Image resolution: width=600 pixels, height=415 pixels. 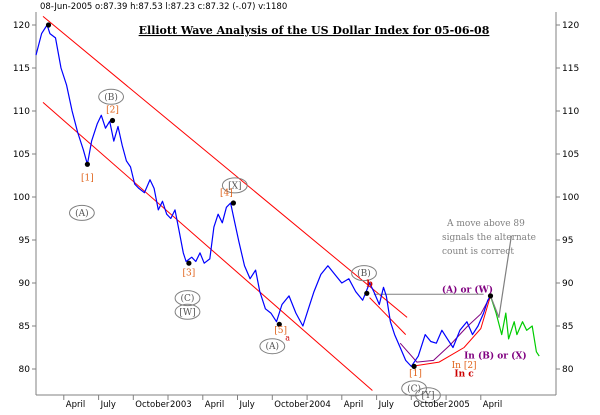 I want to click on y-tick-label-right-3: 95, so click(x=567, y=241).